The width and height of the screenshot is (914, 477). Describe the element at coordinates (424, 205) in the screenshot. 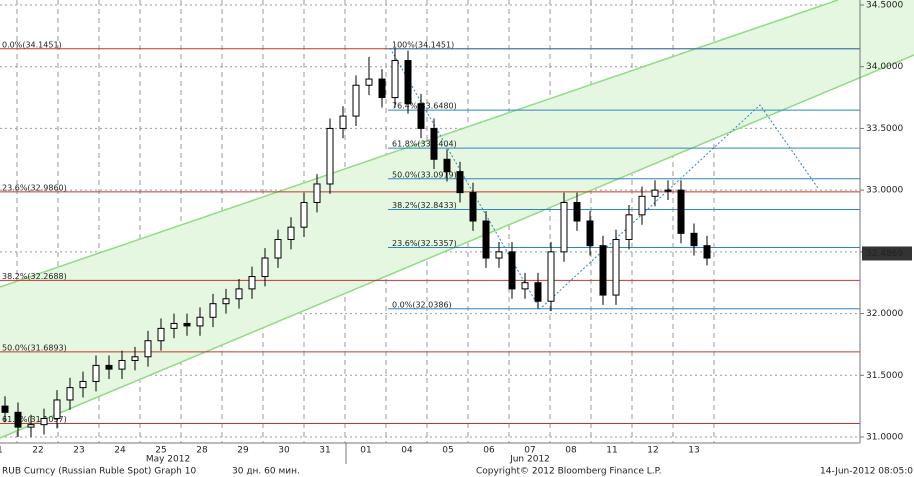

I see `fib-label: 38.2%(32.8433)` at that location.